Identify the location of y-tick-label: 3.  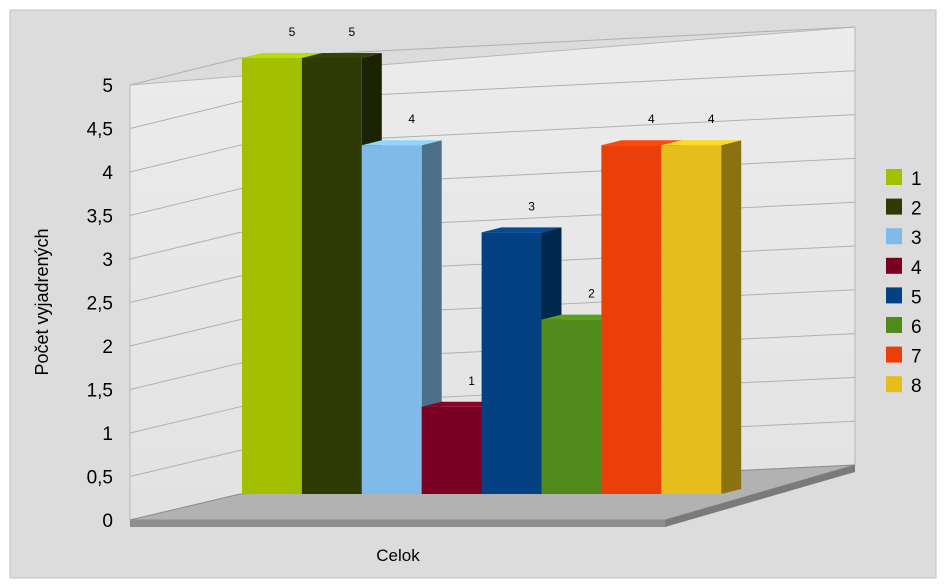
(107, 260).